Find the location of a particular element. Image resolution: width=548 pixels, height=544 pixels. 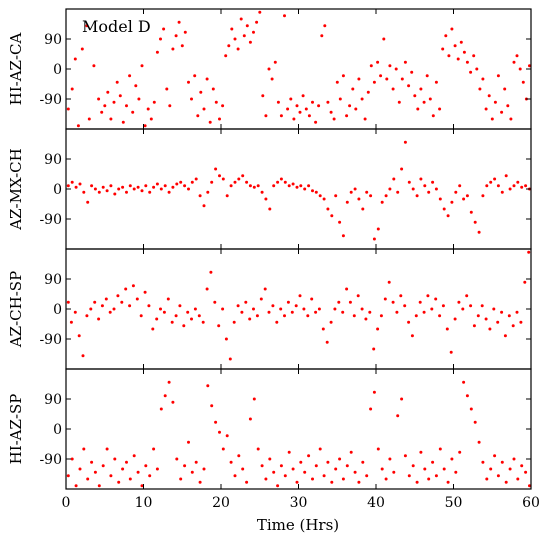

x-tick-label: 40 is located at coordinates (376, 503).